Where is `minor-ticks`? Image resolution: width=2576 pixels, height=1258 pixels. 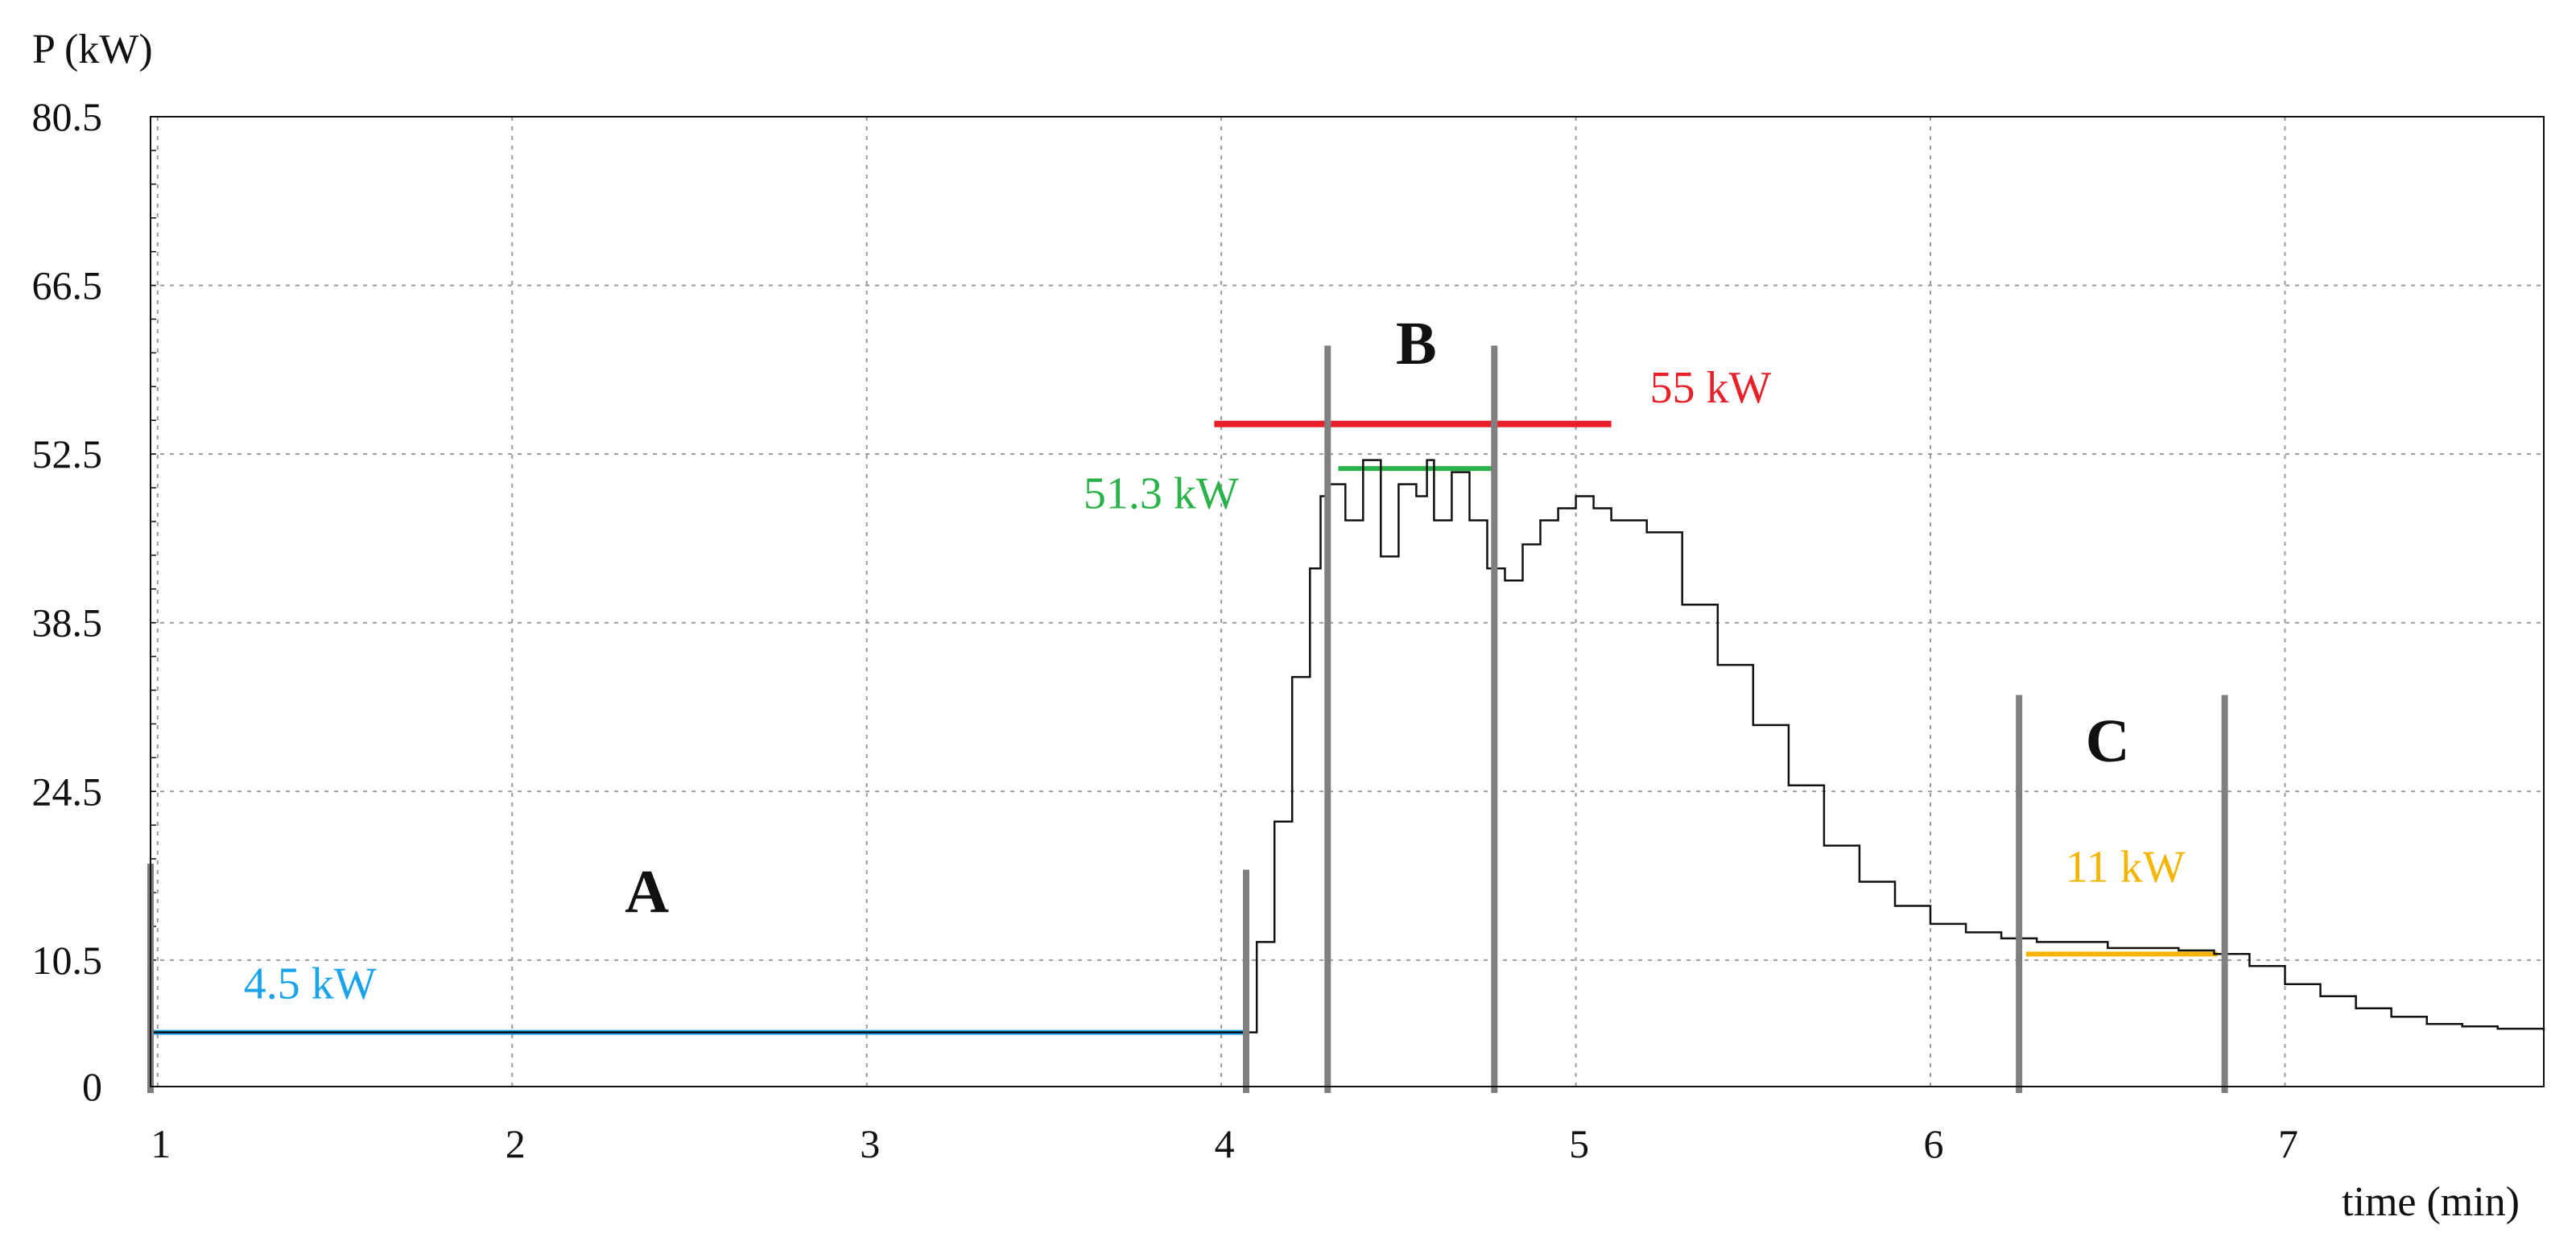
minor-ticks is located at coordinates (153, 538).